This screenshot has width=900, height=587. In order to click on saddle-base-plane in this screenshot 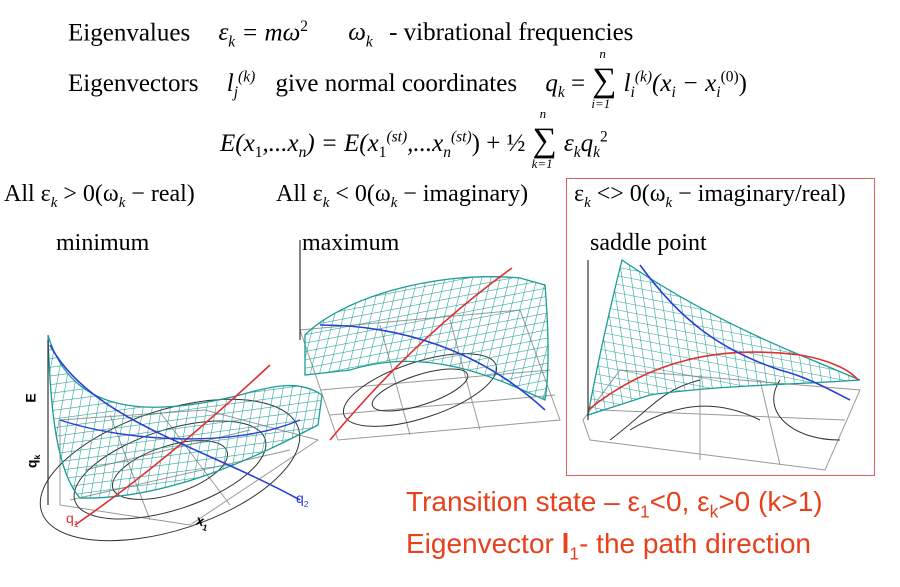, I will do `click(721, 420)`.